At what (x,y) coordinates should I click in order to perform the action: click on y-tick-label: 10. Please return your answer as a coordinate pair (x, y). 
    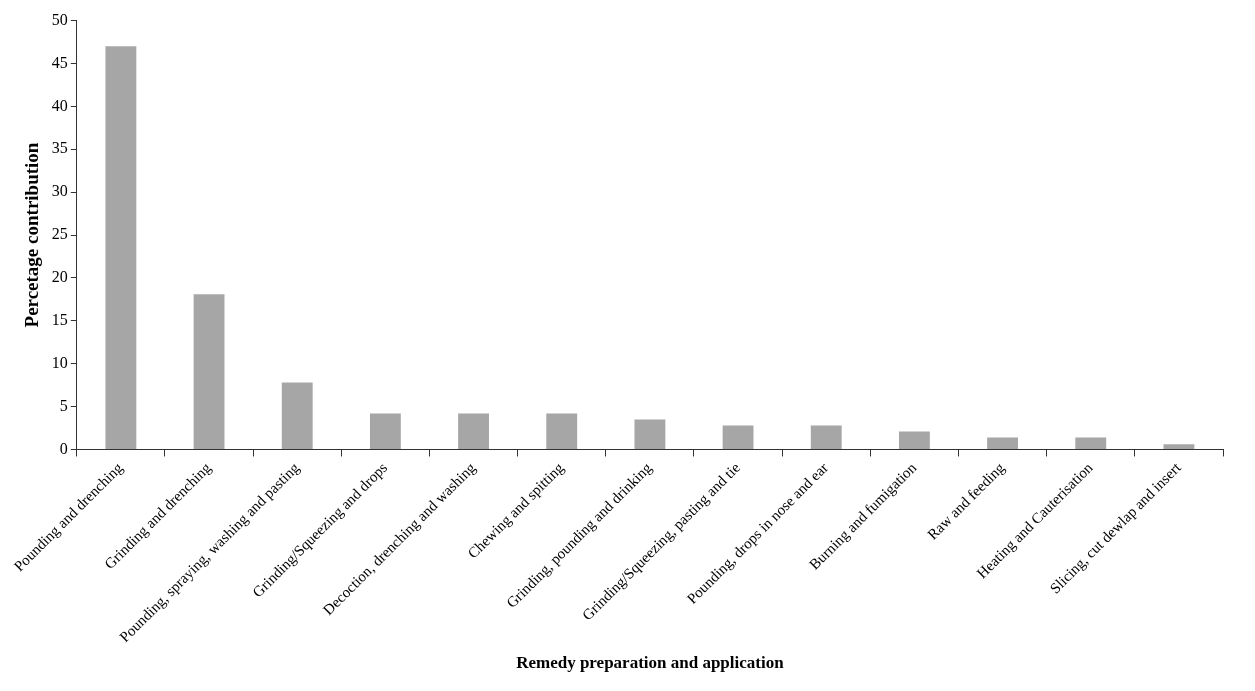
    Looking at the image, I should click on (59, 362).